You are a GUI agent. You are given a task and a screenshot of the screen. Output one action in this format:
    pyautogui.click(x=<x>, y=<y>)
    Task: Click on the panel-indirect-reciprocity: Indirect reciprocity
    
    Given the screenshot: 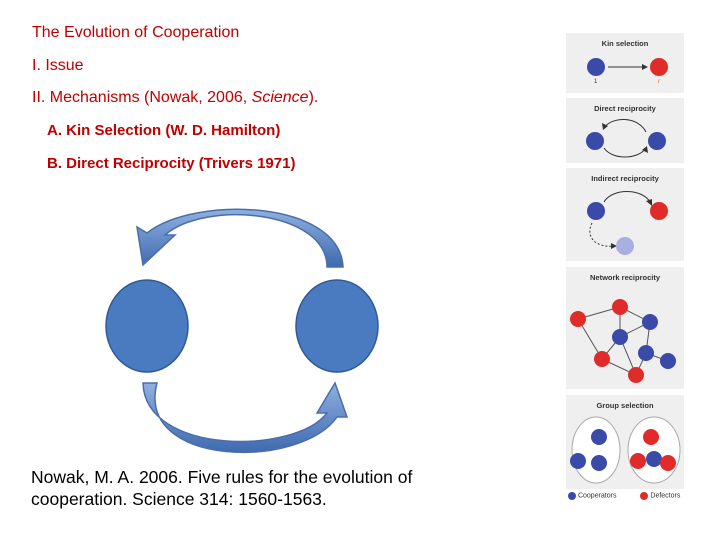 What is the action you would take?
    pyautogui.click(x=625, y=214)
    